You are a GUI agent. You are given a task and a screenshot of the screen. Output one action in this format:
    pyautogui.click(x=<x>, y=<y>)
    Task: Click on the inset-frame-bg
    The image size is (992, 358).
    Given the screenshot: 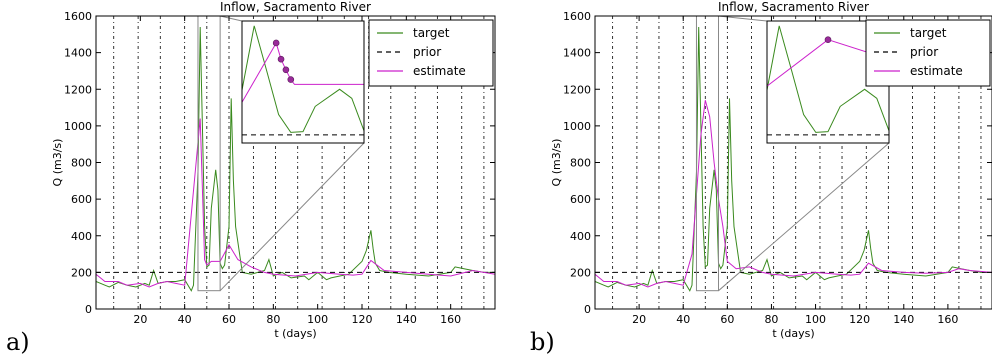 What is the action you would take?
    pyautogui.click(x=303, y=82)
    